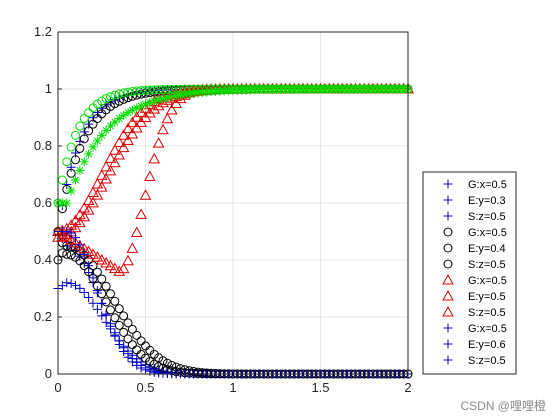 This screenshot has height=420, width=560. What do you see at coordinates (487, 297) in the screenshot?
I see `legend-entry: E:y=0.5` at bounding box center [487, 297].